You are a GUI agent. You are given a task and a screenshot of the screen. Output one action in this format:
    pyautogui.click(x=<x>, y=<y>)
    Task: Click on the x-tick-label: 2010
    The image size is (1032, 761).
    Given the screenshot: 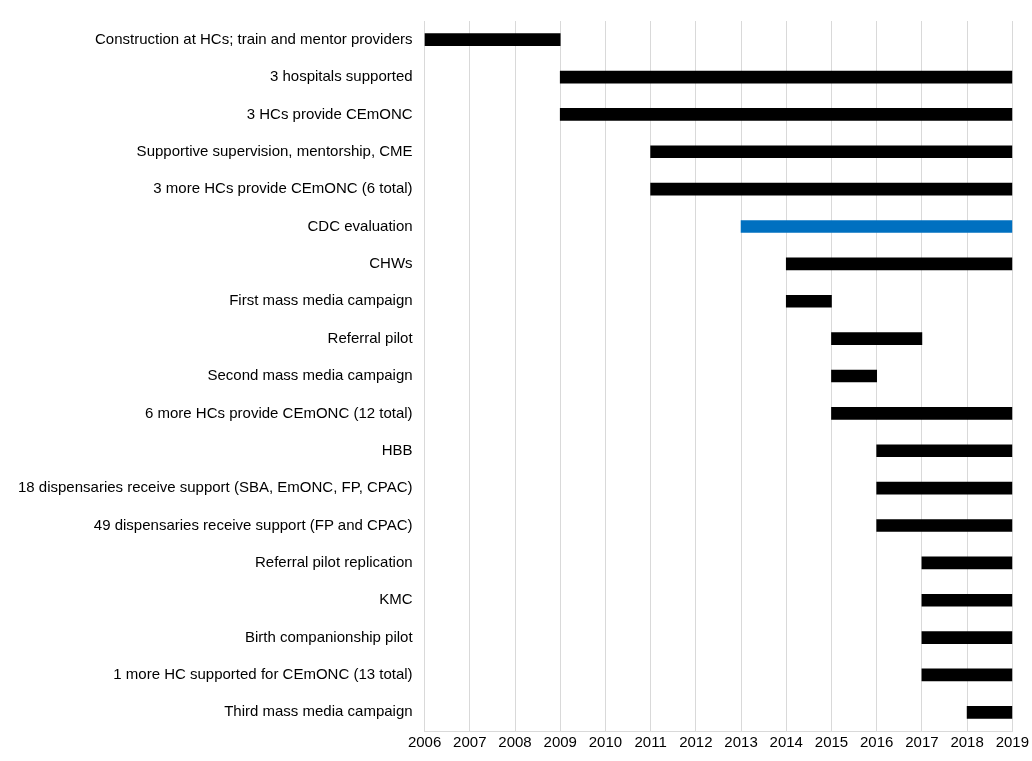 What is the action you would take?
    pyautogui.click(x=605, y=742)
    